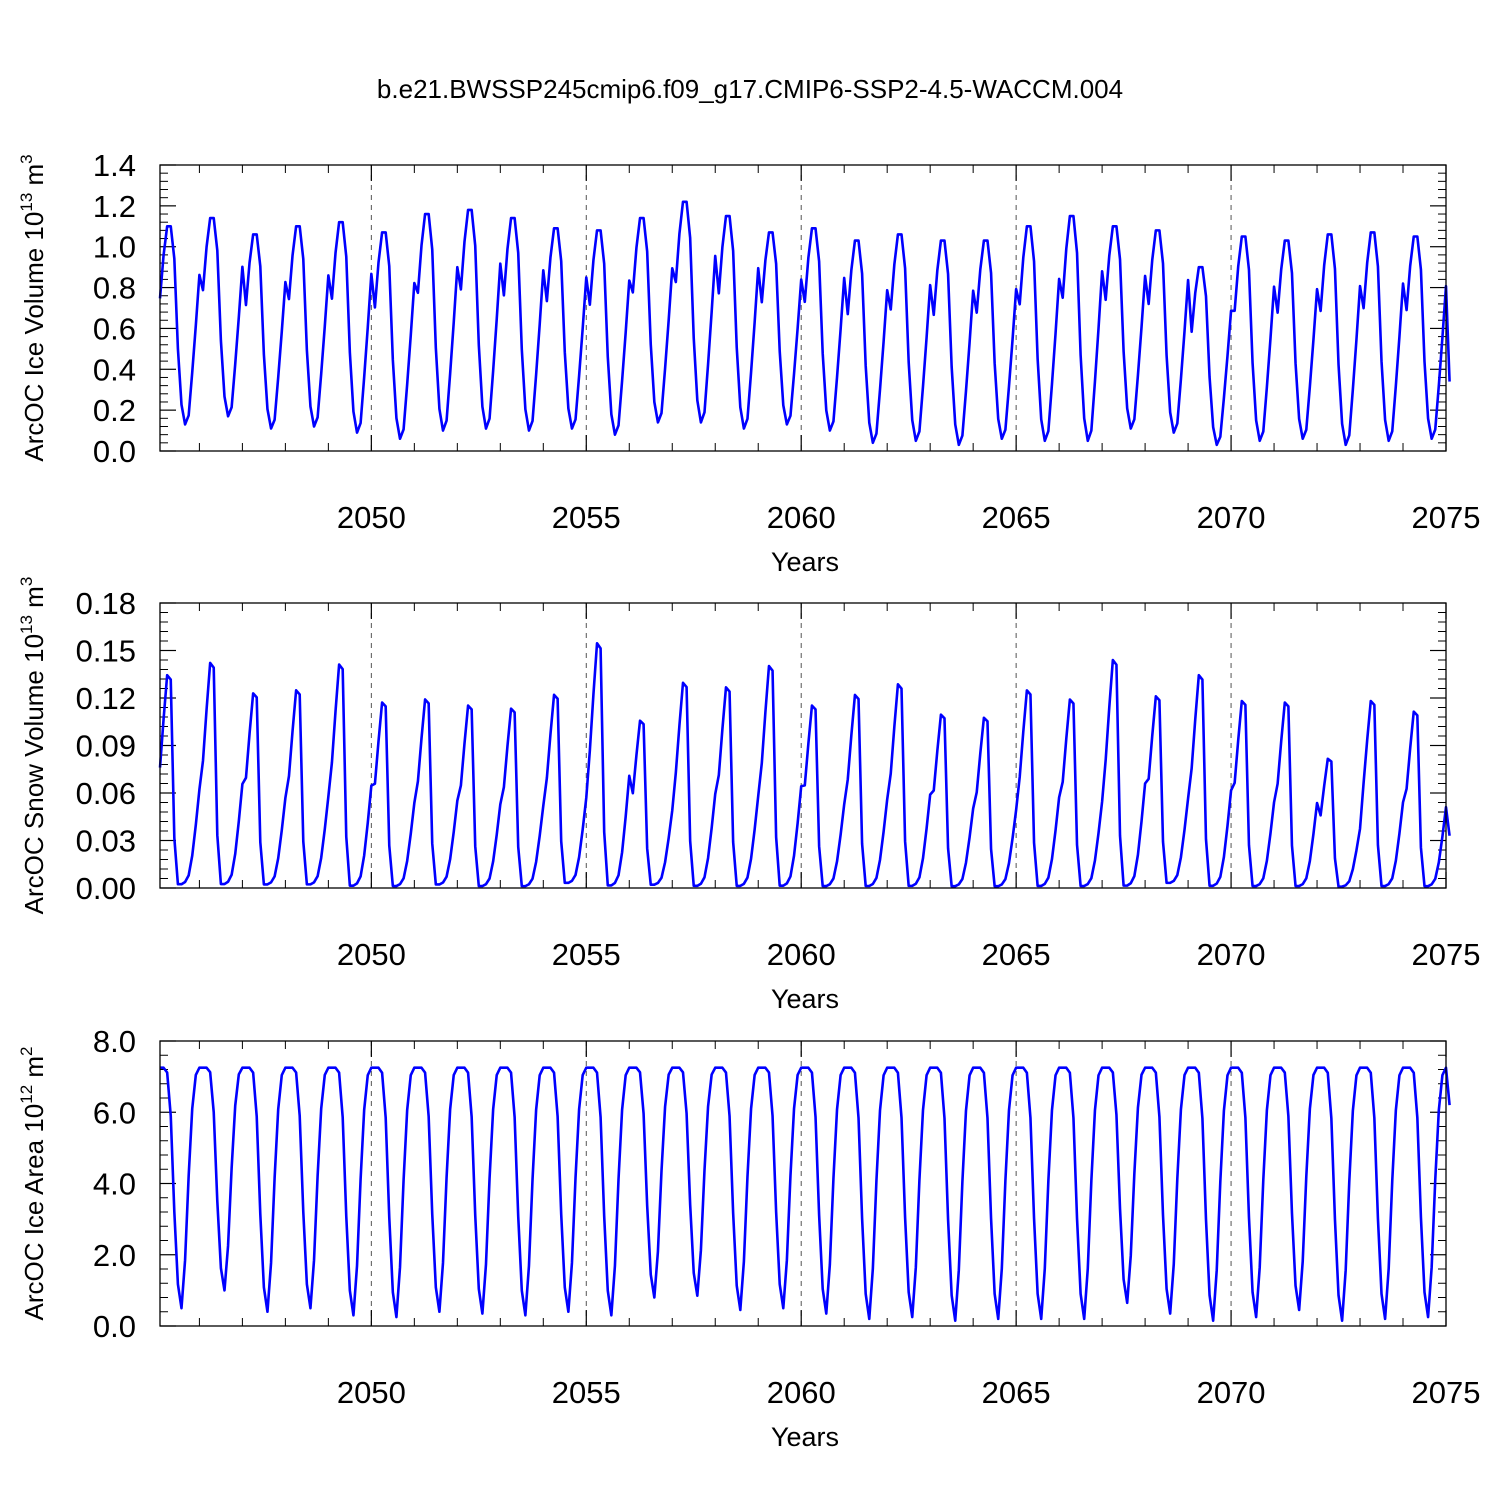 The image size is (1500, 1505). I want to click on y-tick-label-0.15: 0.15, so click(106, 651).